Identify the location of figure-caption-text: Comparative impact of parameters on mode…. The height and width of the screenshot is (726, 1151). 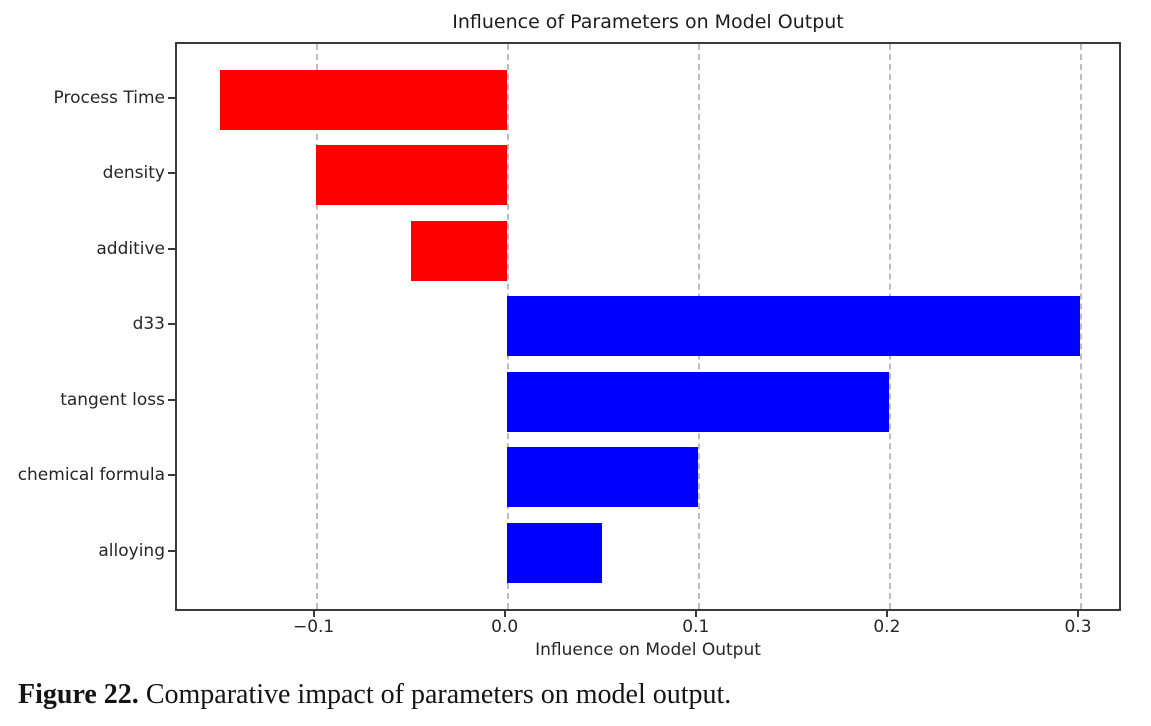
(435, 694).